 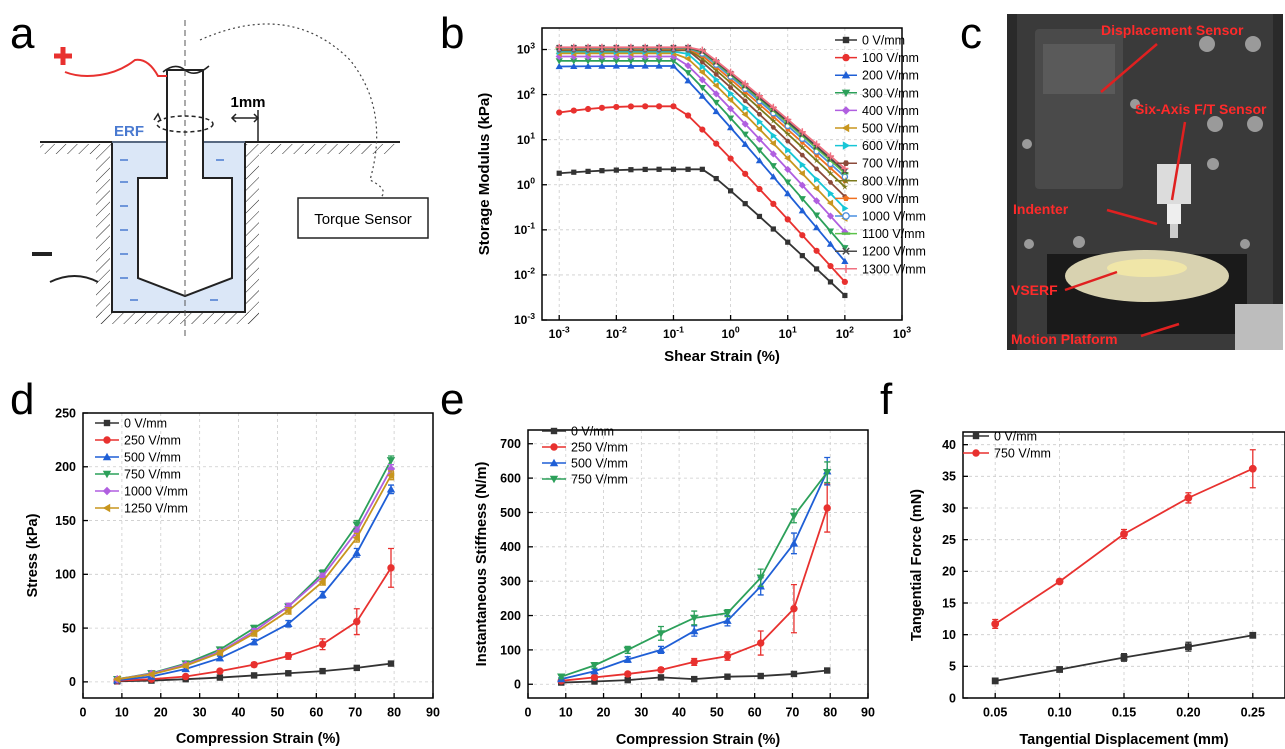 I want to click on panel-letter-b: b, so click(x=452, y=33).